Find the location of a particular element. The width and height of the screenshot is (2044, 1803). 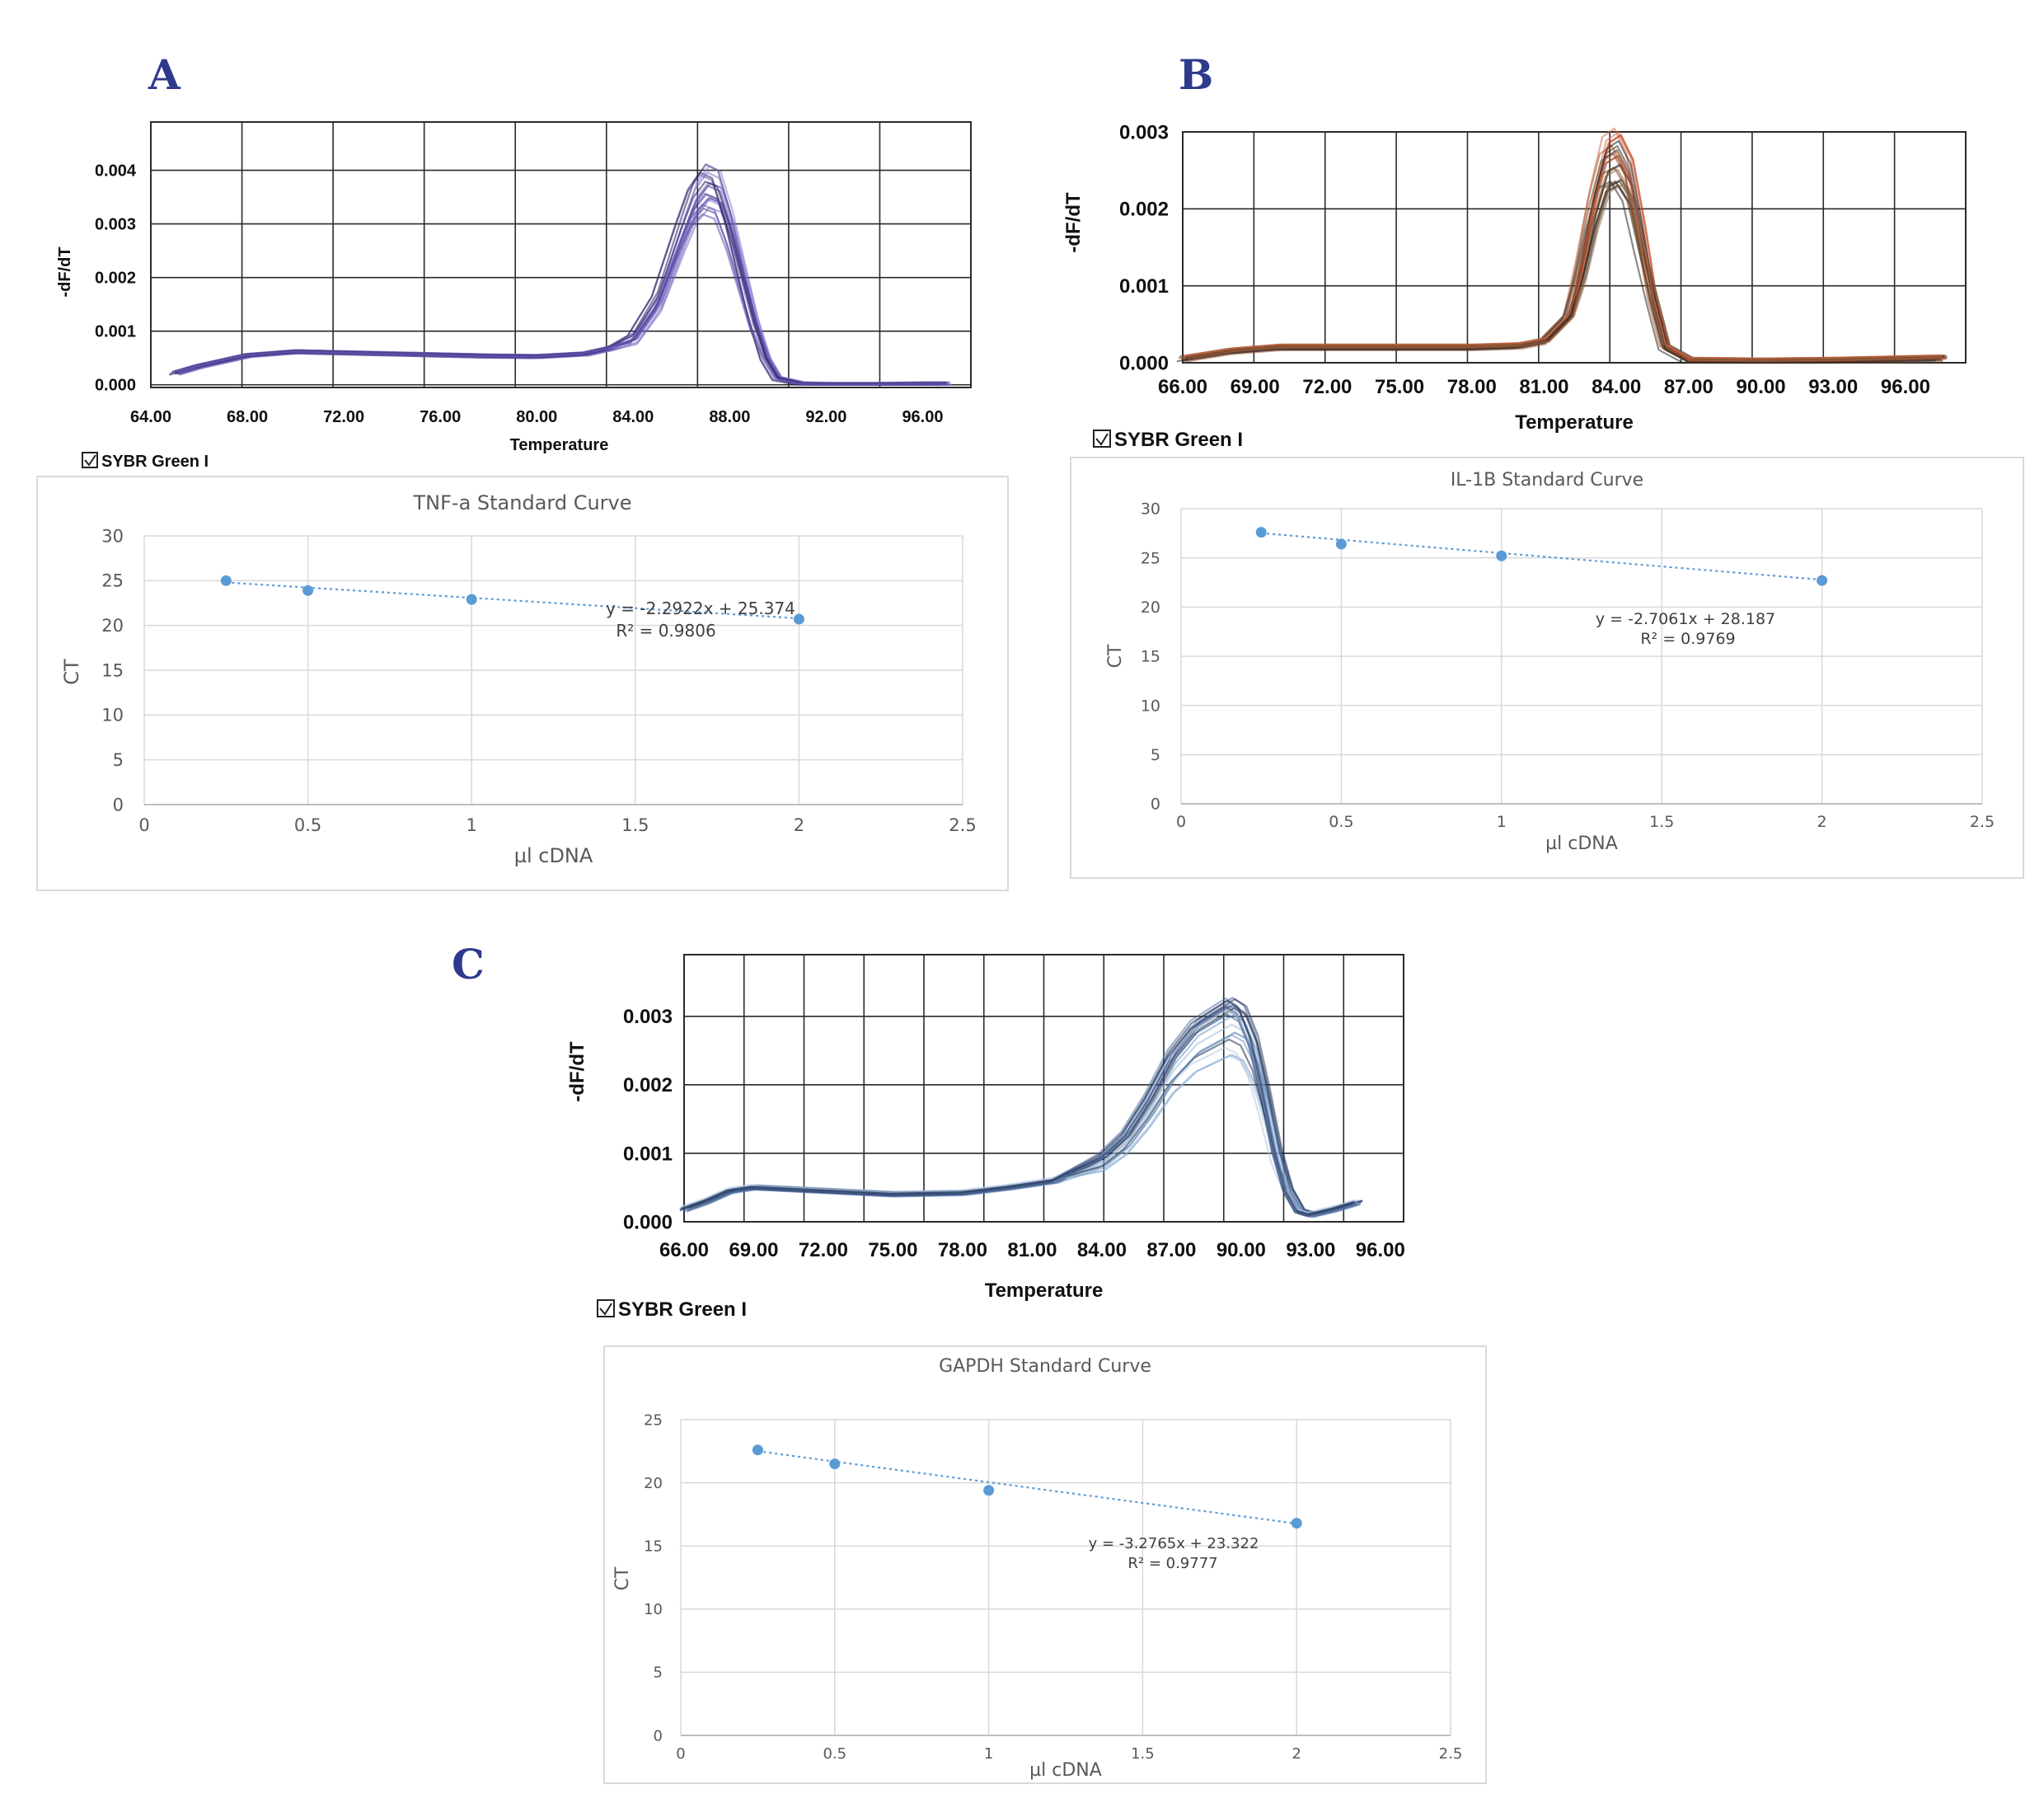

x-tick-label: 92.00 is located at coordinates (825, 417).